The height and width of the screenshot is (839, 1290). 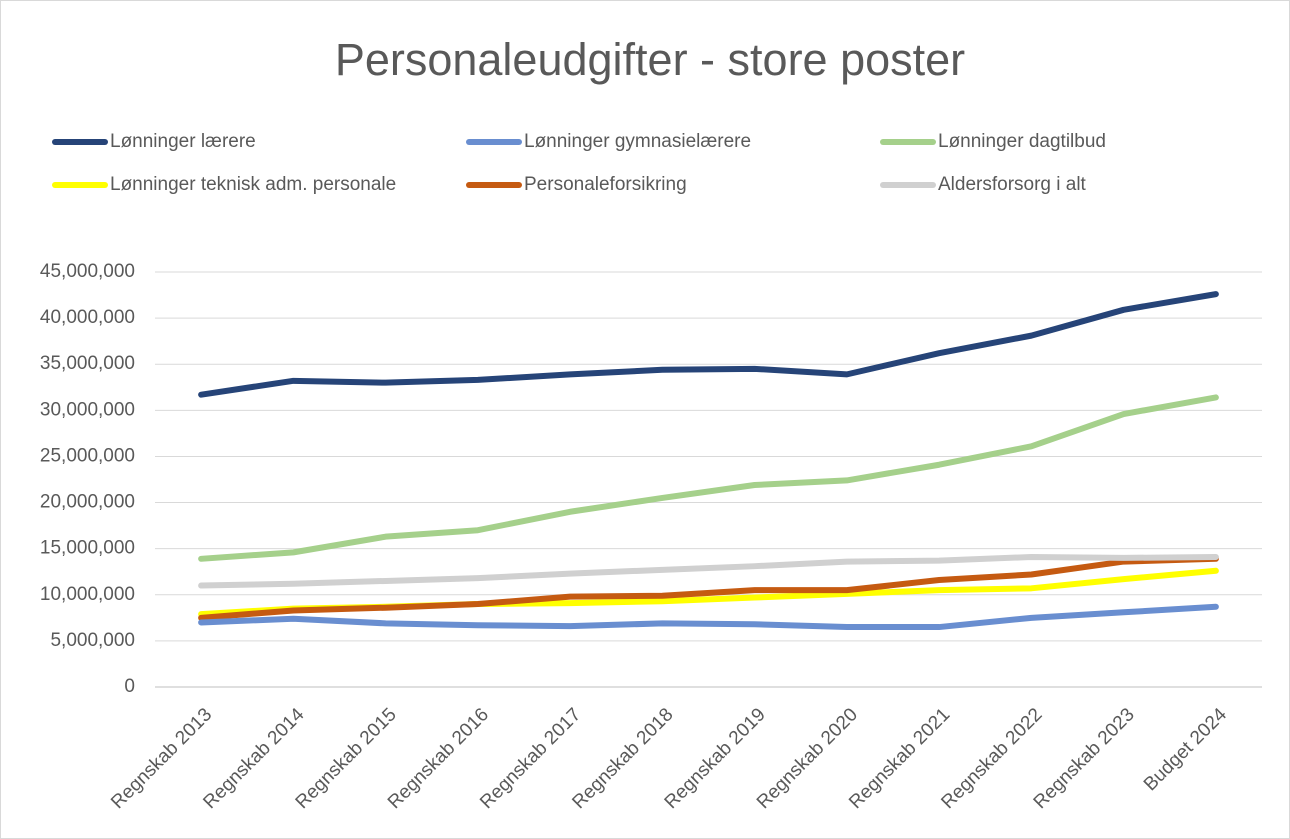 What do you see at coordinates (1012, 184) in the screenshot?
I see `legend-label: Aldersforsorg i alt` at bounding box center [1012, 184].